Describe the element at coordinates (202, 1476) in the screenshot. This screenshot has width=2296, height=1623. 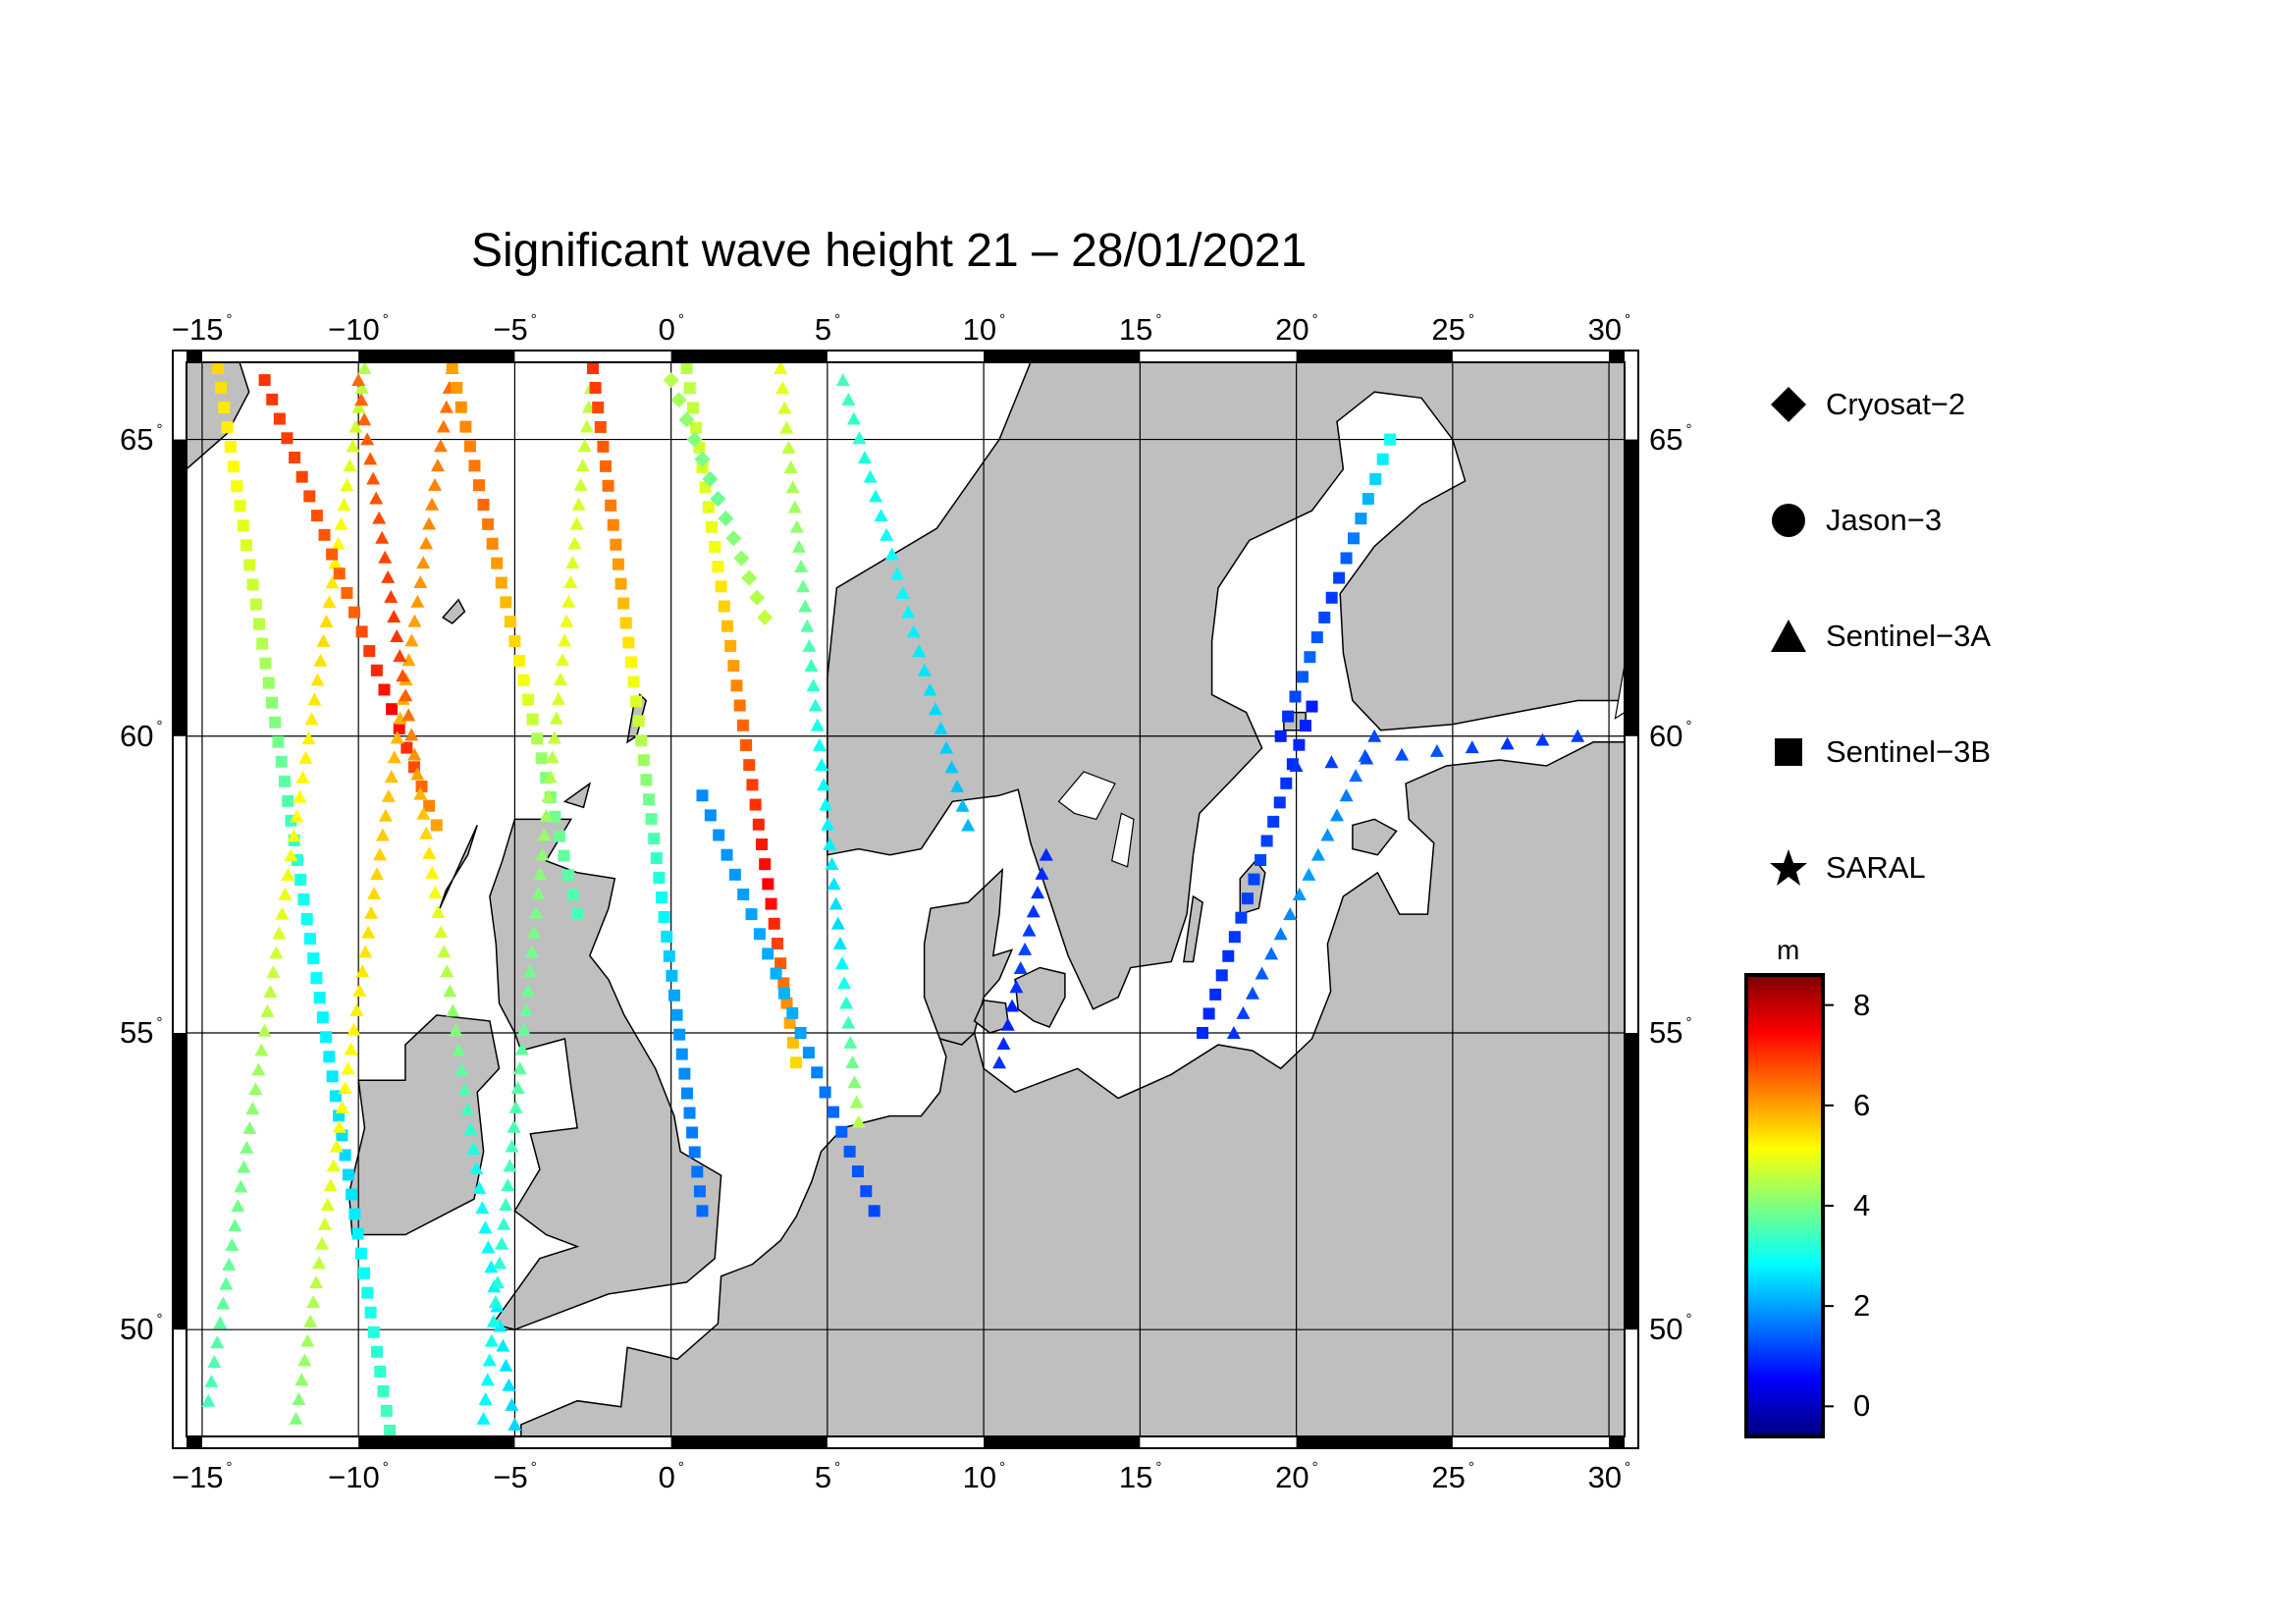
I see `lon-tick-label: −15 °` at that location.